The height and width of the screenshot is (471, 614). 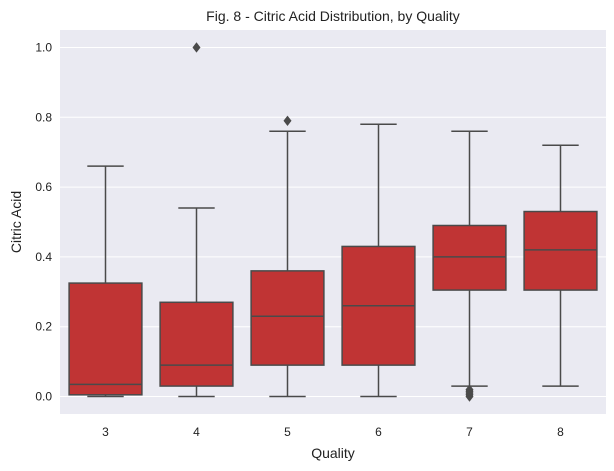 What do you see at coordinates (43, 257) in the screenshot?
I see `y-tick-label: 0.4` at bounding box center [43, 257].